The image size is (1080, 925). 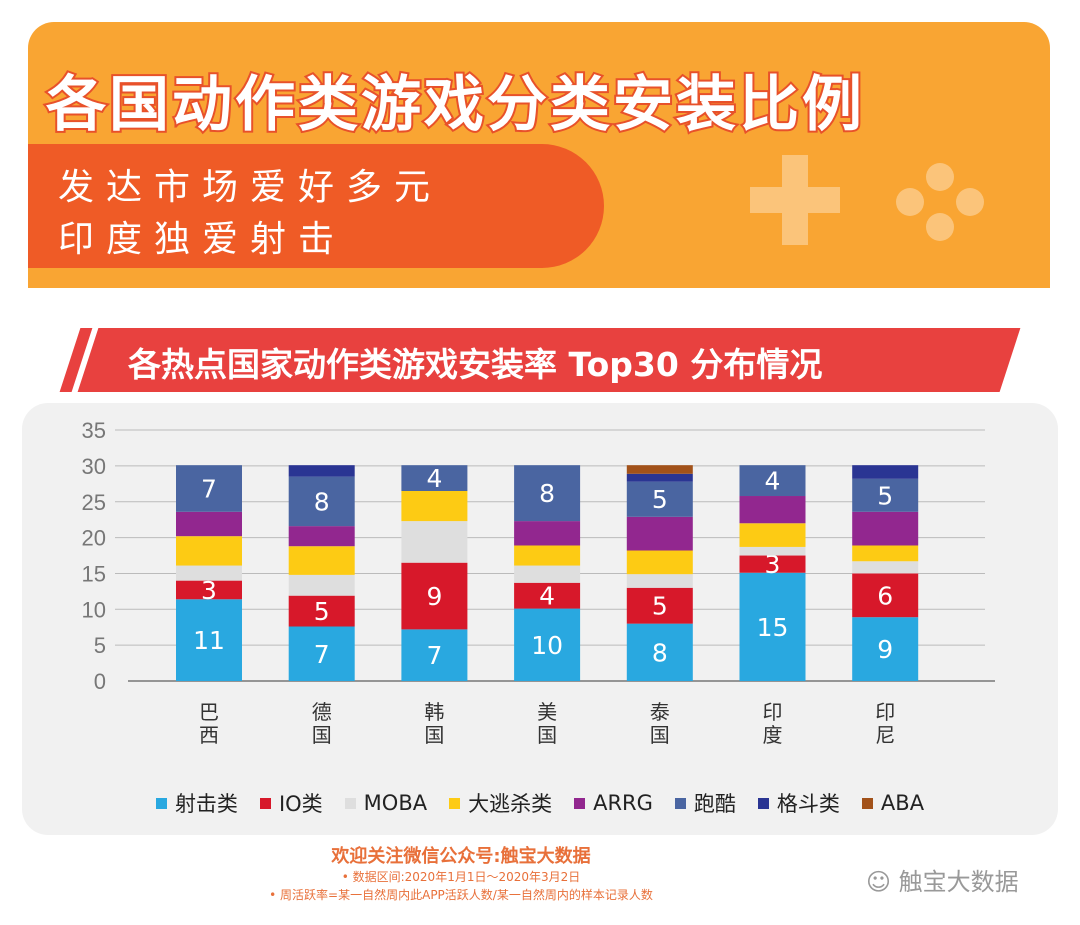 What do you see at coordinates (902, 803) in the screenshot?
I see `legend-label: ABA` at bounding box center [902, 803].